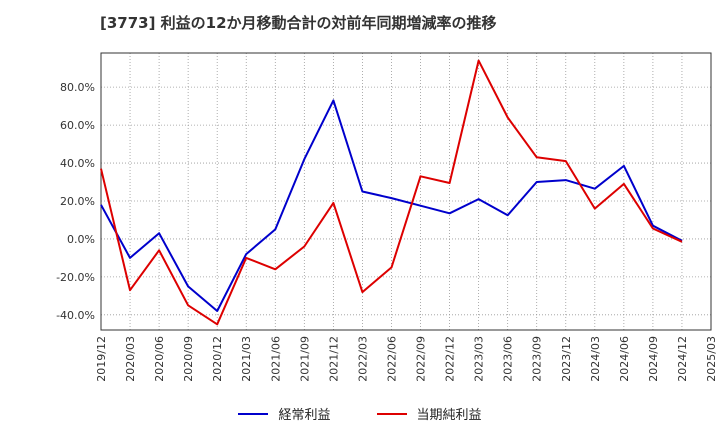 Image resolution: width=720 pixels, height=440 pixels. I want to click on x-tick-label: 2022/09, so click(421, 359).